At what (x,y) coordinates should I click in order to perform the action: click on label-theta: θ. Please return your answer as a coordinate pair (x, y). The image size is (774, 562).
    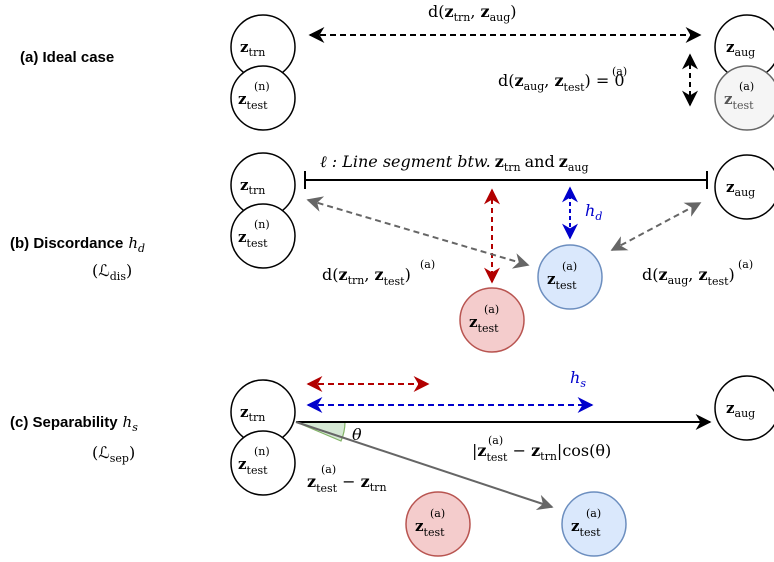
    Looking at the image, I should click on (357, 434).